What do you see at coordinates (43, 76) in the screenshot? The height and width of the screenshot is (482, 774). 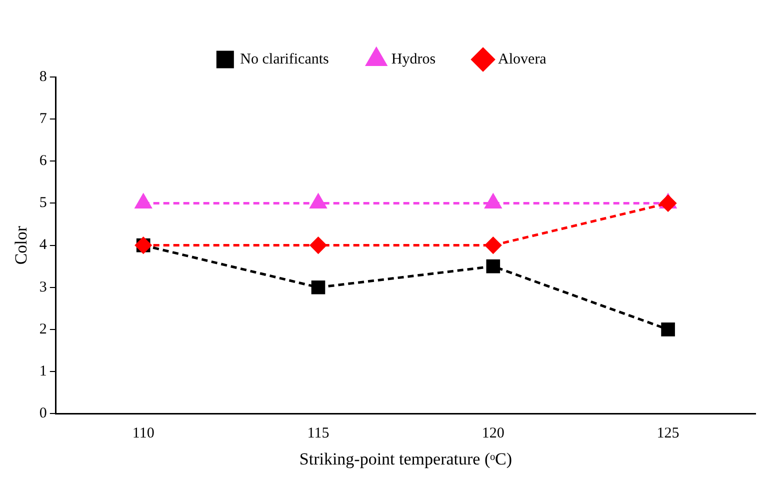 I see `y-tick-label: 8` at bounding box center [43, 76].